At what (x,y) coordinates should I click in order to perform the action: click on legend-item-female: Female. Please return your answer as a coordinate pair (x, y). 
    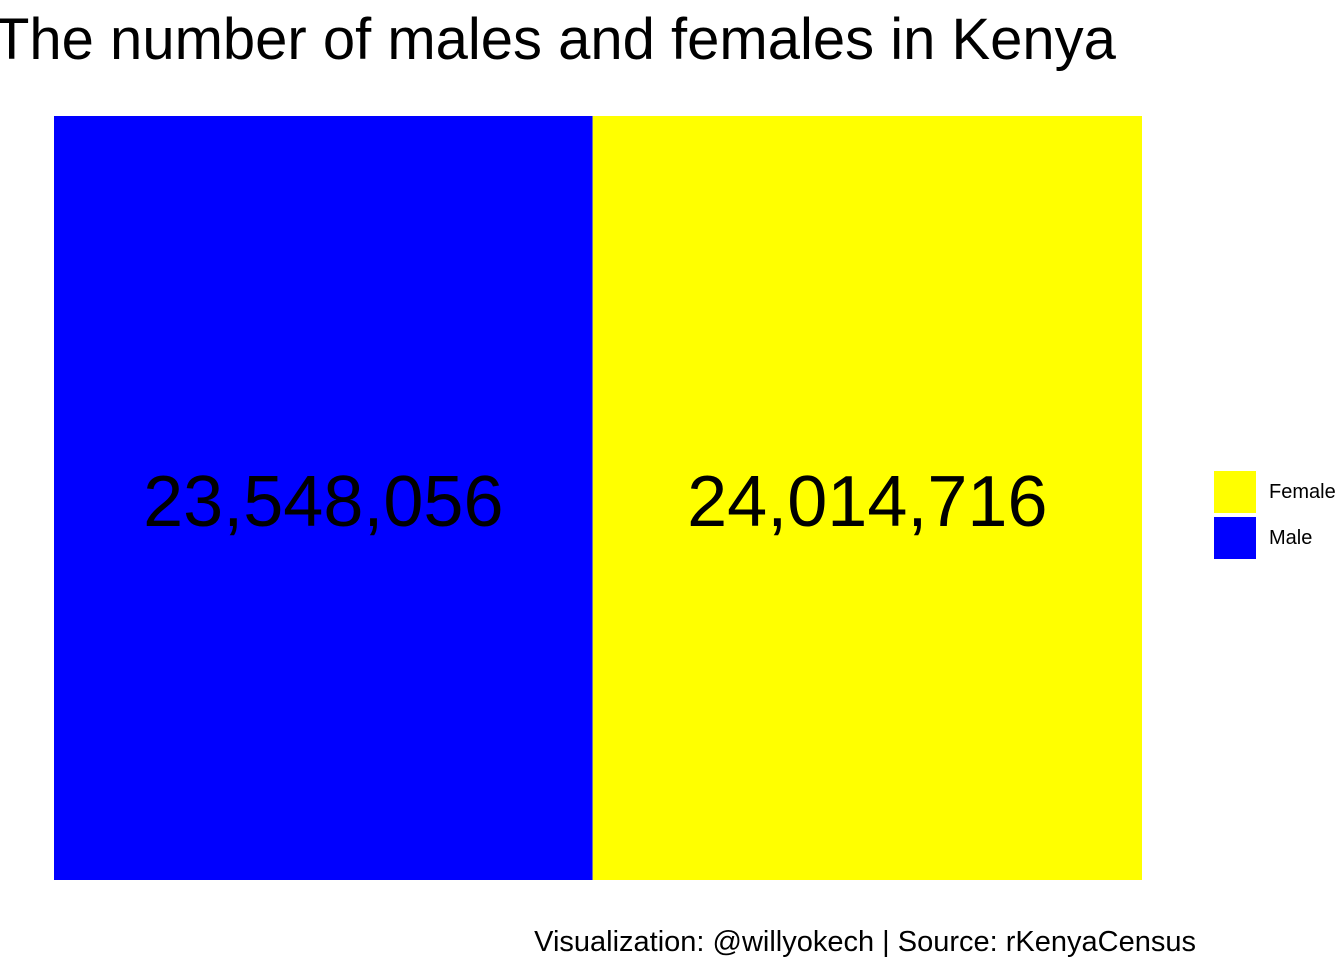
    Looking at the image, I should click on (1275, 492).